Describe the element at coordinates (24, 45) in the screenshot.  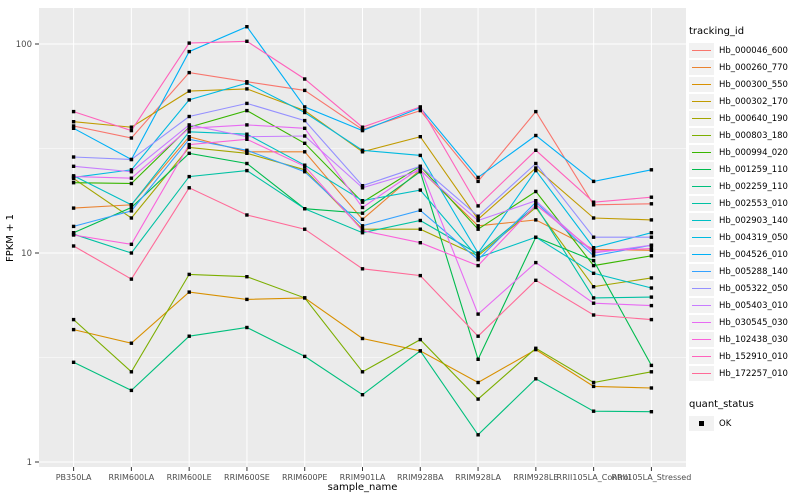
I see `y-tick-label: 100` at that location.